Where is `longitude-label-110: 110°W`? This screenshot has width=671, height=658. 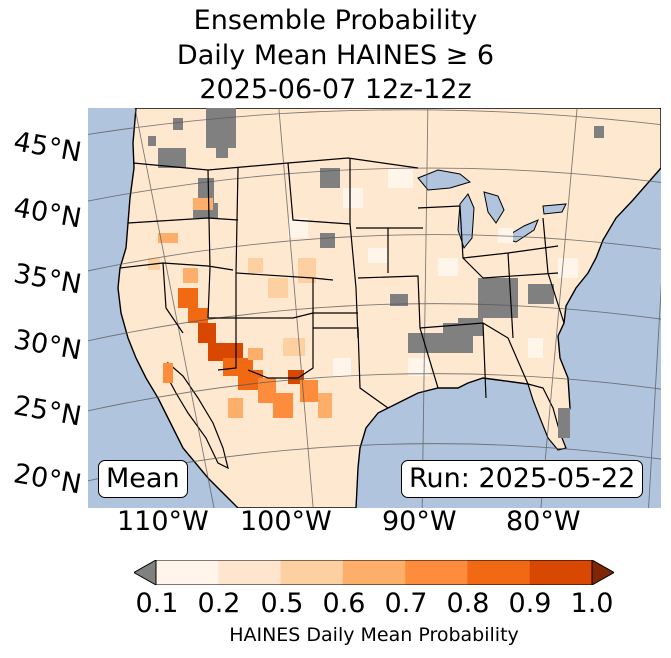 longitude-label-110: 110°W is located at coordinates (163, 521).